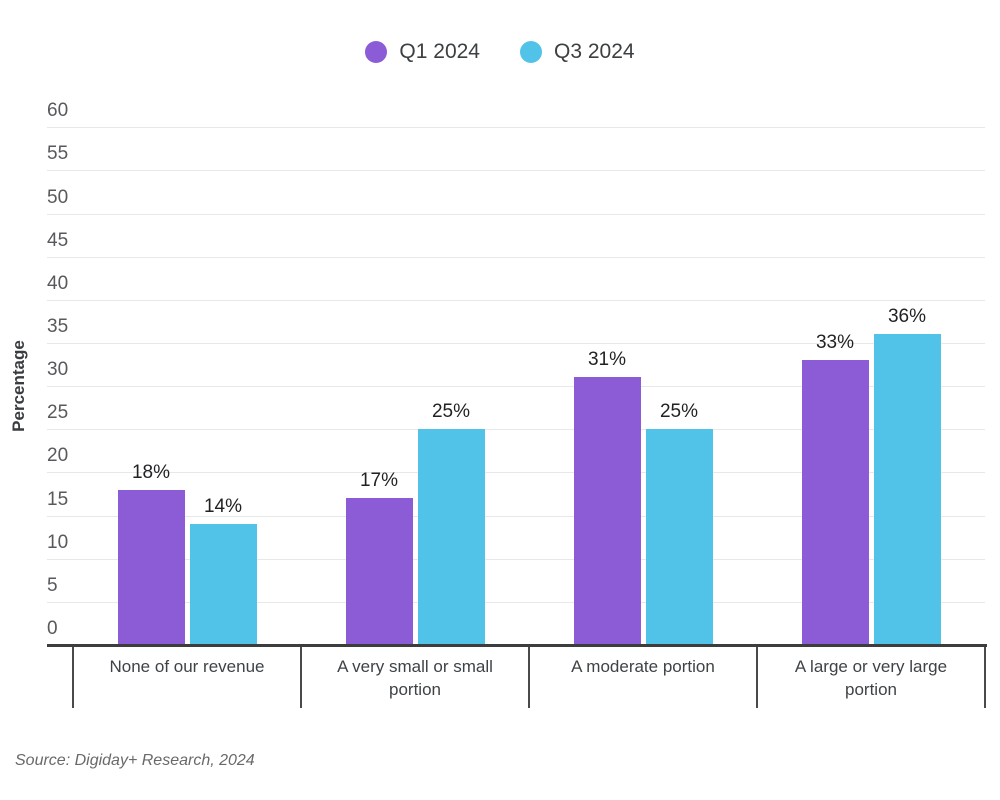  I want to click on bar-value-label: 17%, so click(379, 481).